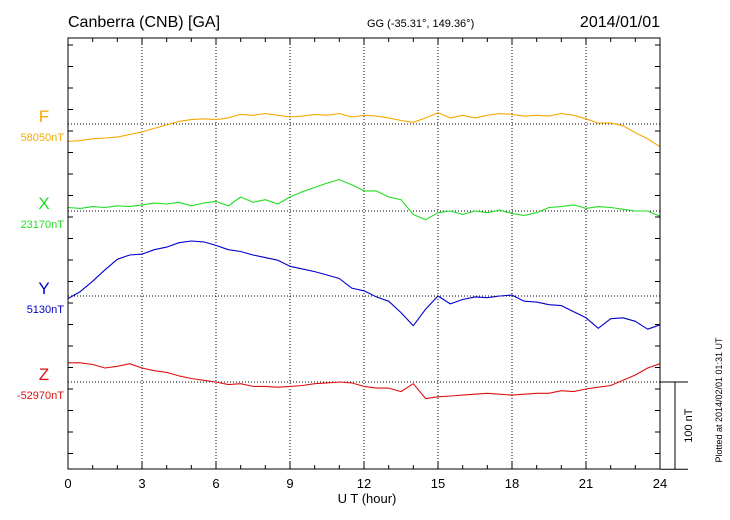  I want to click on channel-name-z: Z, so click(44, 374).